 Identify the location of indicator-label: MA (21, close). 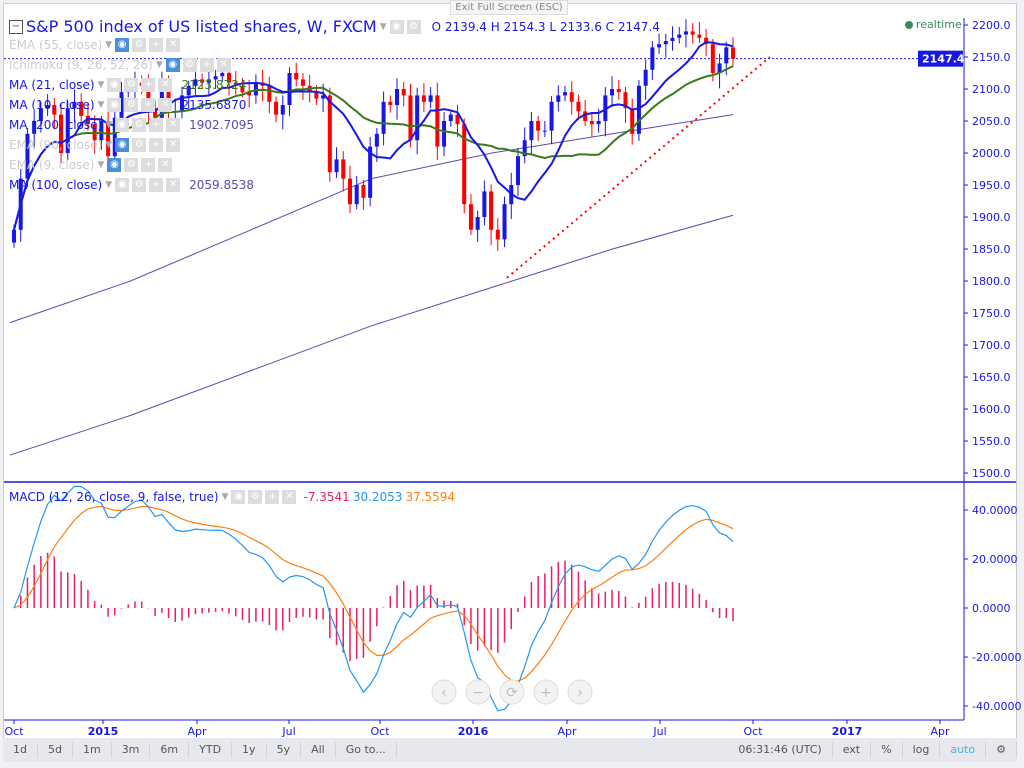
(52, 85).